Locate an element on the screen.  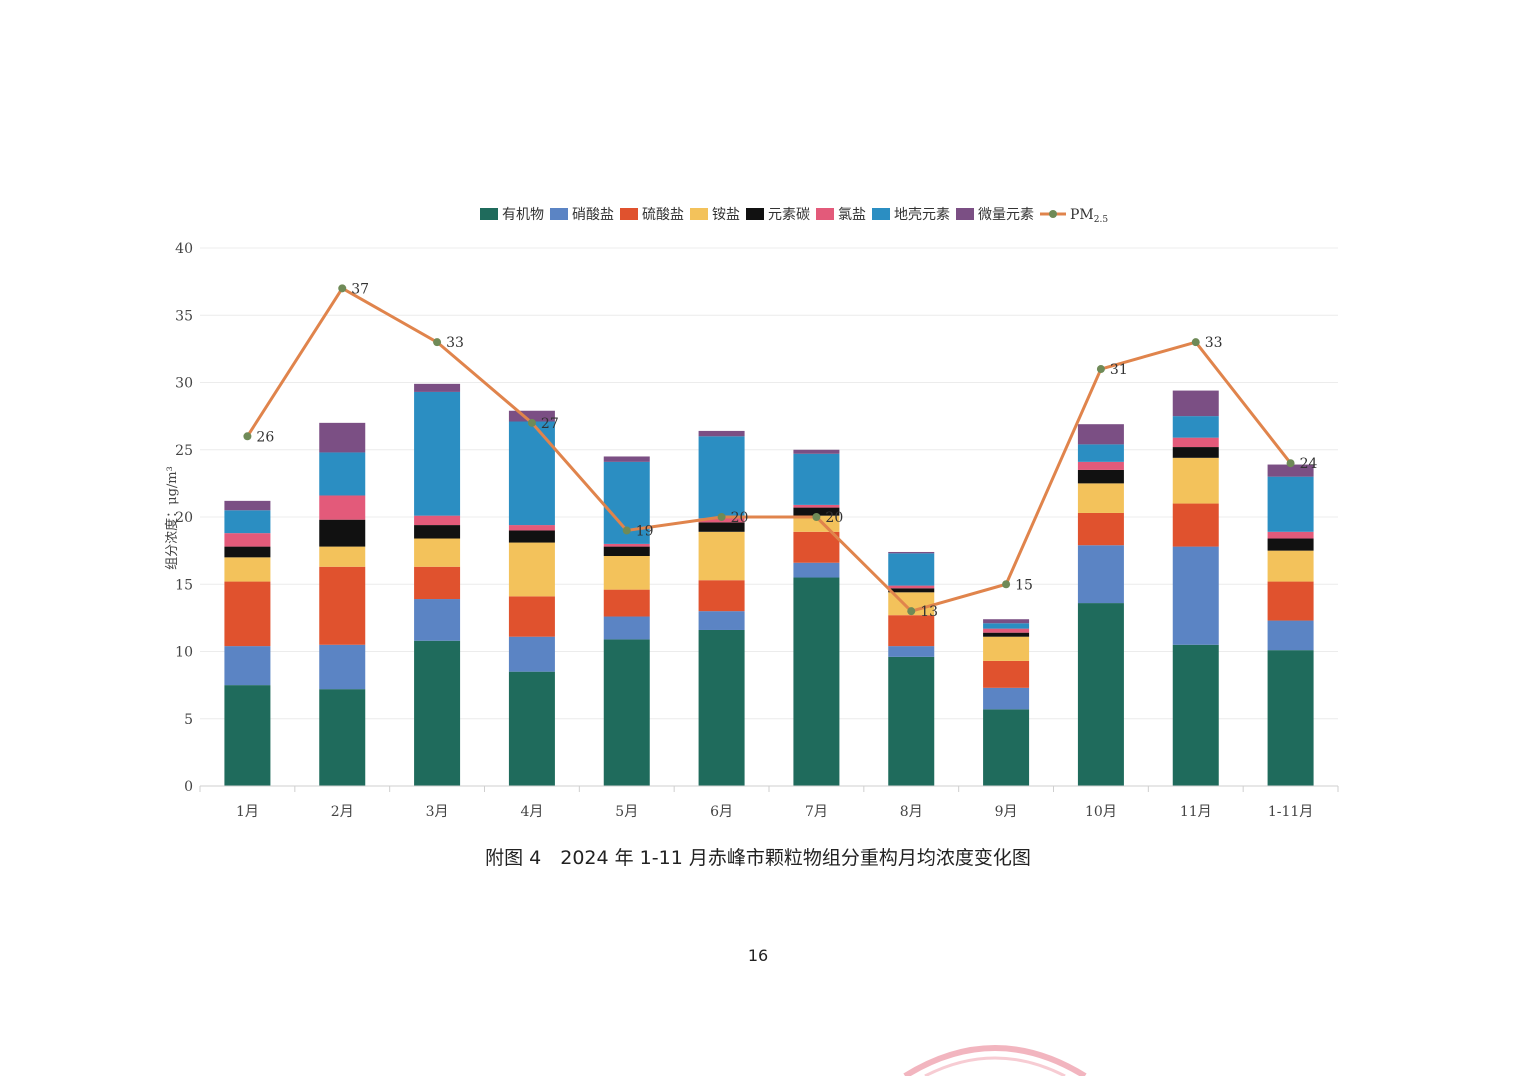
y-axis-title: 组分浓度：μg/m³ is located at coordinates (172, 518).